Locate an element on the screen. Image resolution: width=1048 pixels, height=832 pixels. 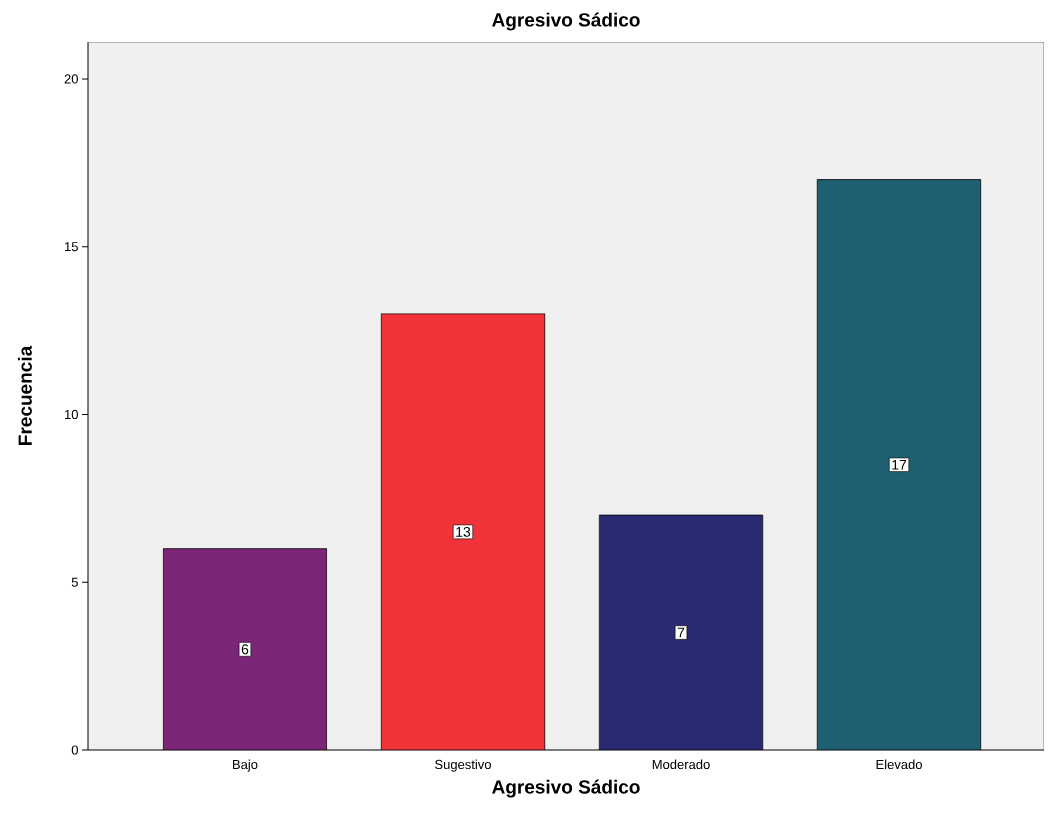
y-tick-label: 20 is located at coordinates (71, 79).